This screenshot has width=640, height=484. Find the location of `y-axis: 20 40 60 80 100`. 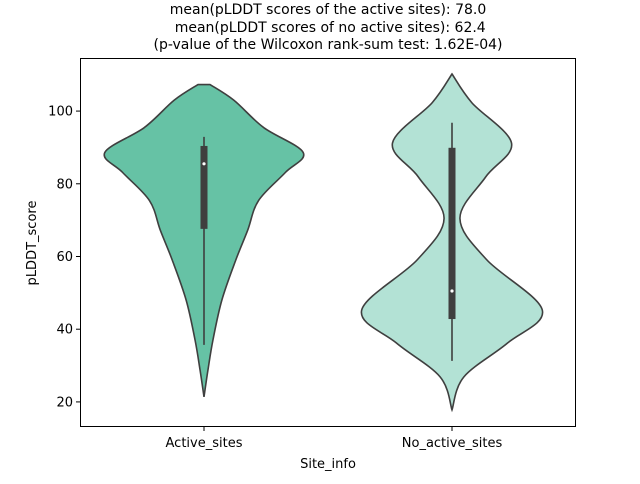

y-axis: 20 40 60 80 100 is located at coordinates (64, 257).